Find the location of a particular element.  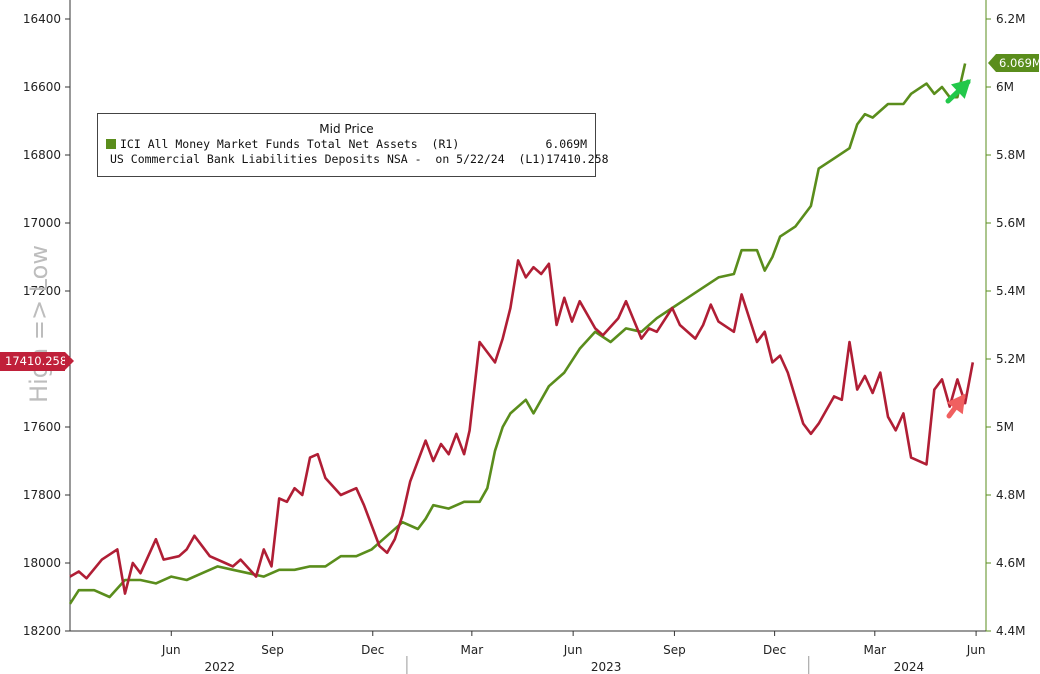

left-tick-label: 18000 is located at coordinates (42, 563).